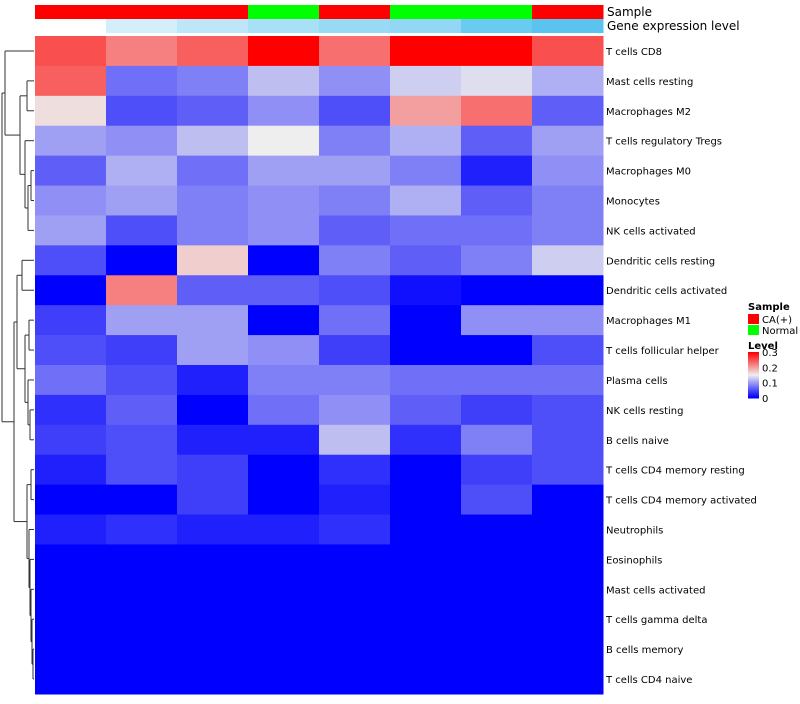 Image resolution: width=800 pixels, height=704 pixels. Describe the element at coordinates (634, 560) in the screenshot. I see `row-label: Eosinophils` at that location.